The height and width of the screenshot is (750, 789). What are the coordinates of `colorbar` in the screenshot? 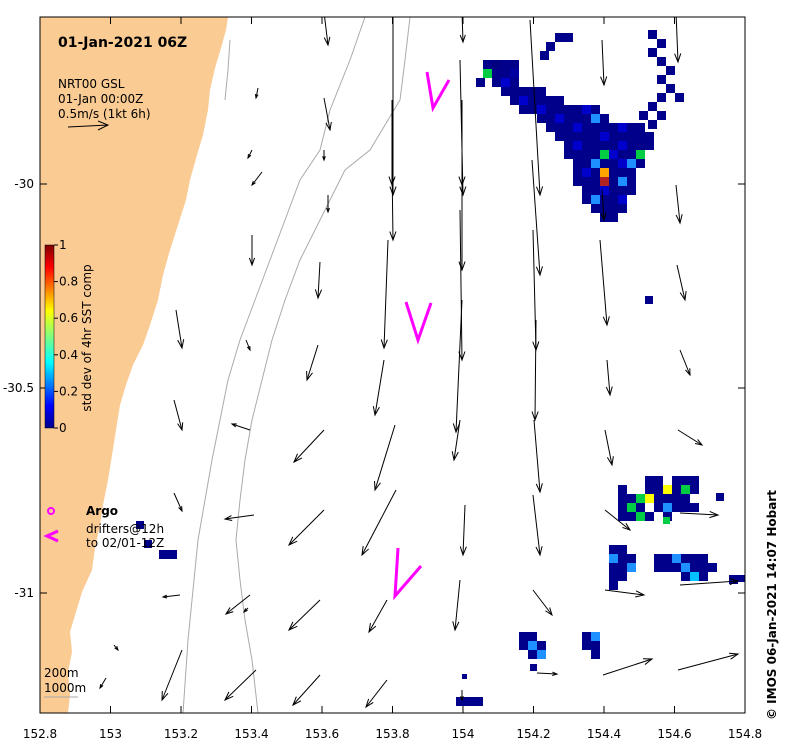 It's located at (49, 336).